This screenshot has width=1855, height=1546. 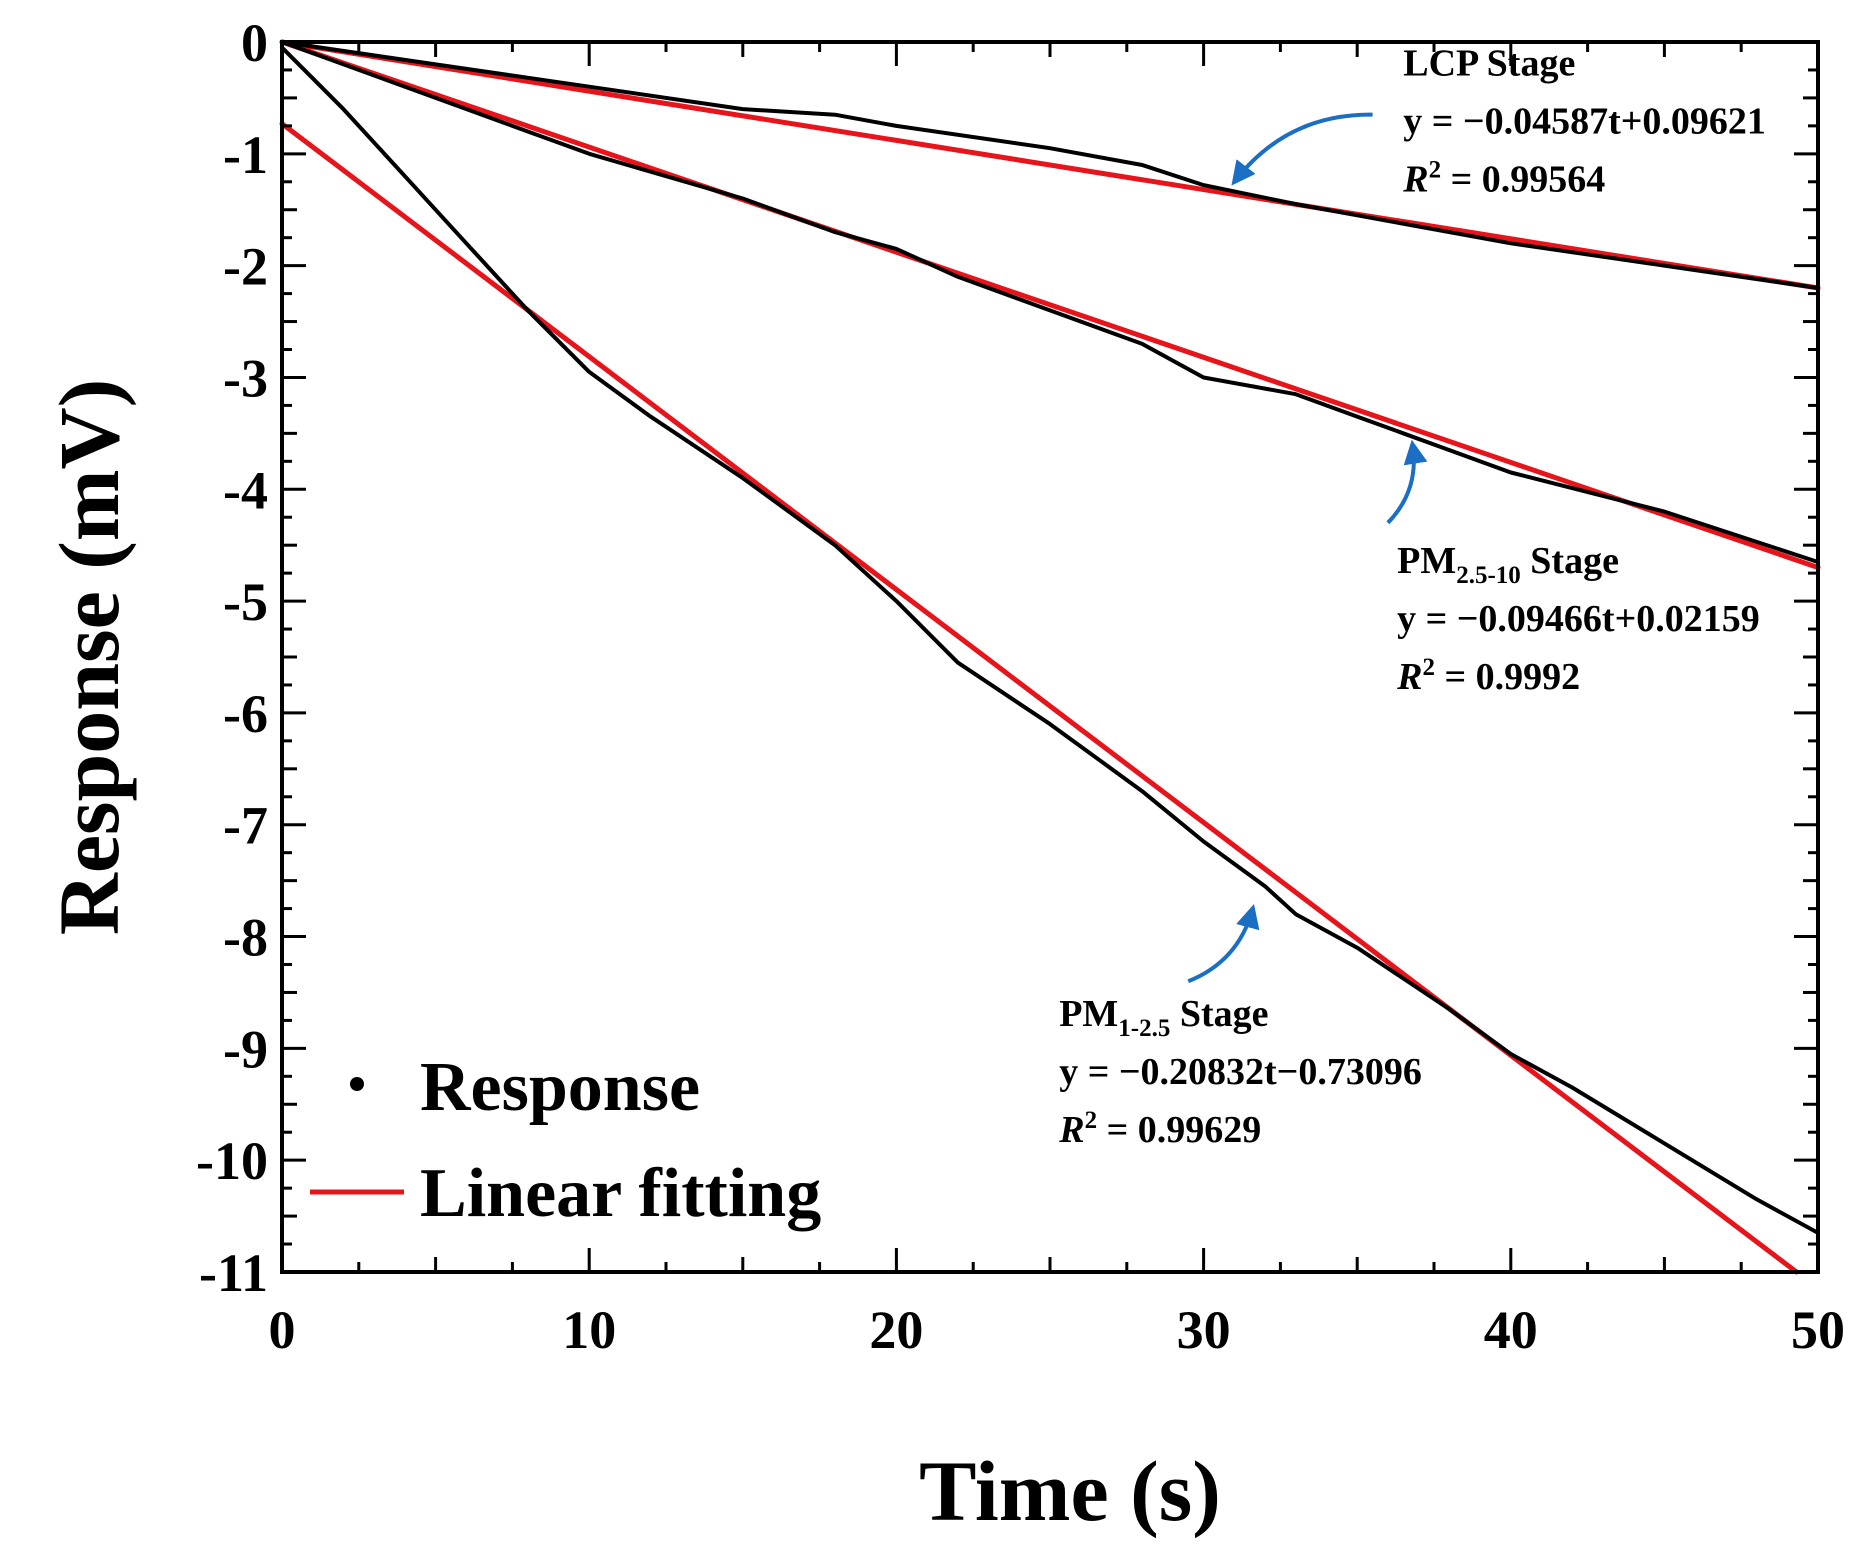 What do you see at coordinates (245, 826) in the screenshot?
I see `y-tick-label: -7` at bounding box center [245, 826].